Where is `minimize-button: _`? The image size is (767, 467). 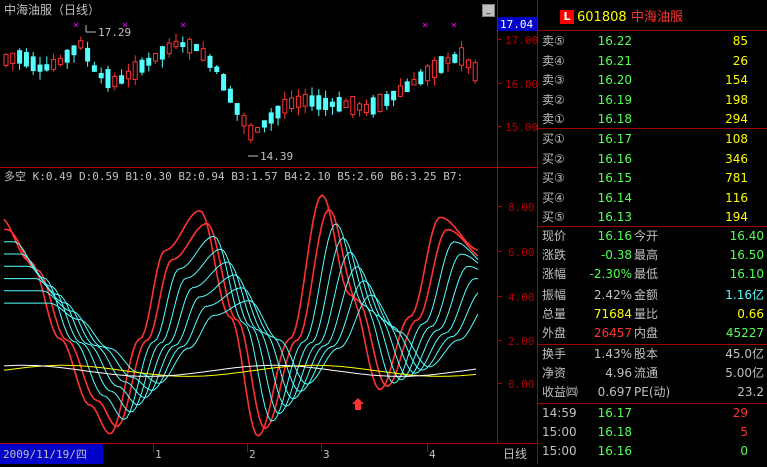 minimize-button: _ is located at coordinates (488, 10).